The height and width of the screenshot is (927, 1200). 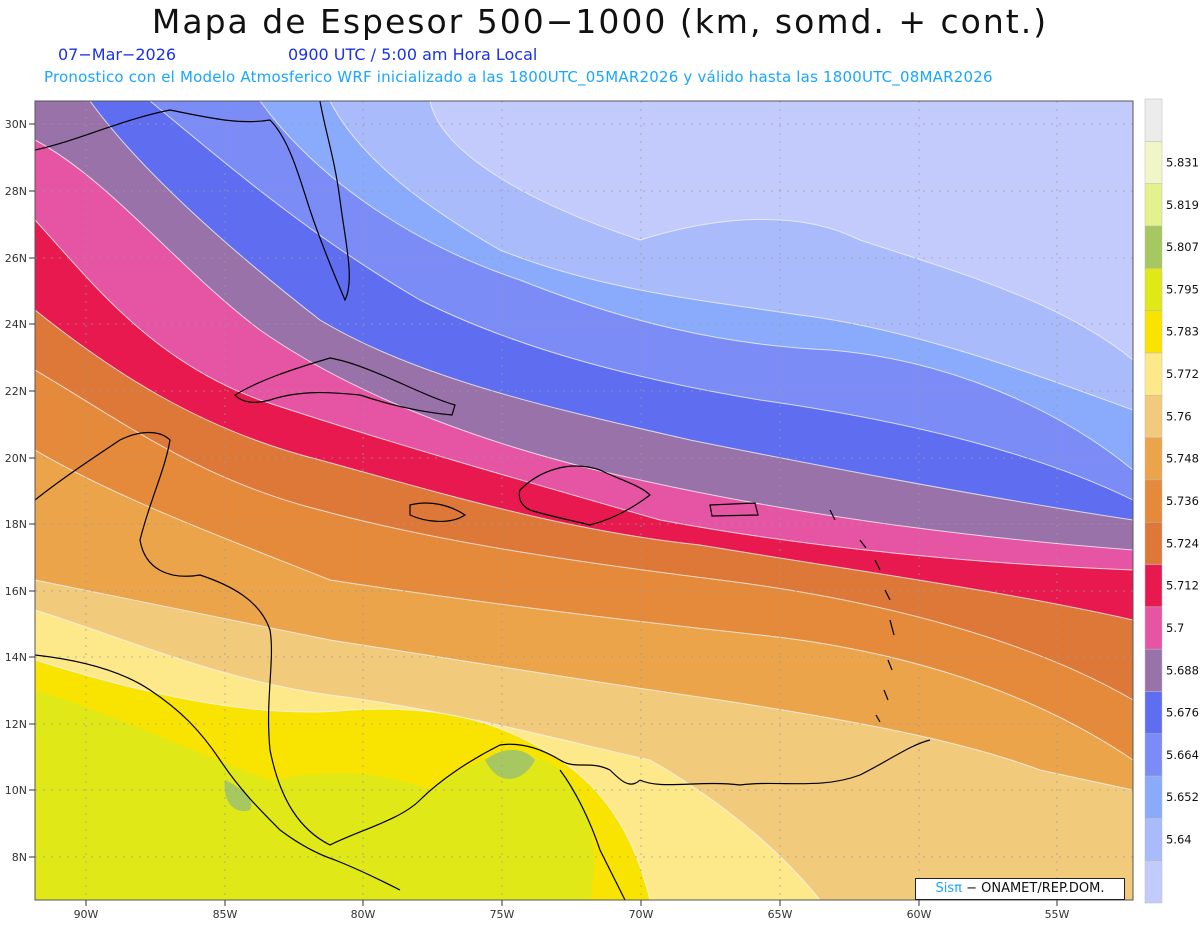 What do you see at coordinates (1182, 797) in the screenshot?
I see `colorbar-level-label: 5.652` at bounding box center [1182, 797].